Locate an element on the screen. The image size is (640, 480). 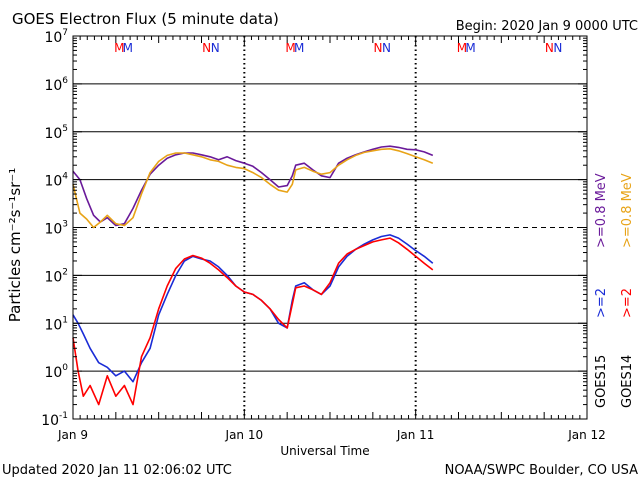
chart-title: GOES Electron Flux (5 minute data) is located at coordinates (145, 19).